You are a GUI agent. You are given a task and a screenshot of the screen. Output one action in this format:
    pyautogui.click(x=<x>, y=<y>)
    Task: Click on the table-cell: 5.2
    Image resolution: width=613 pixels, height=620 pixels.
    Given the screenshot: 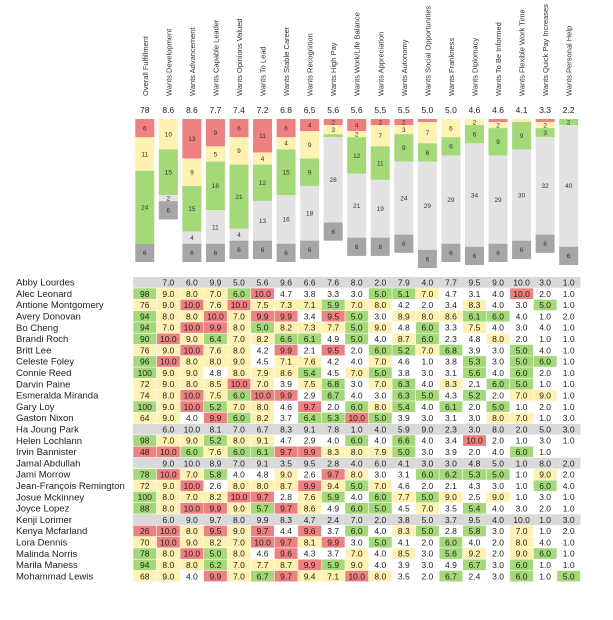 What is the action you would take?
    pyautogui.click(x=216, y=441)
    